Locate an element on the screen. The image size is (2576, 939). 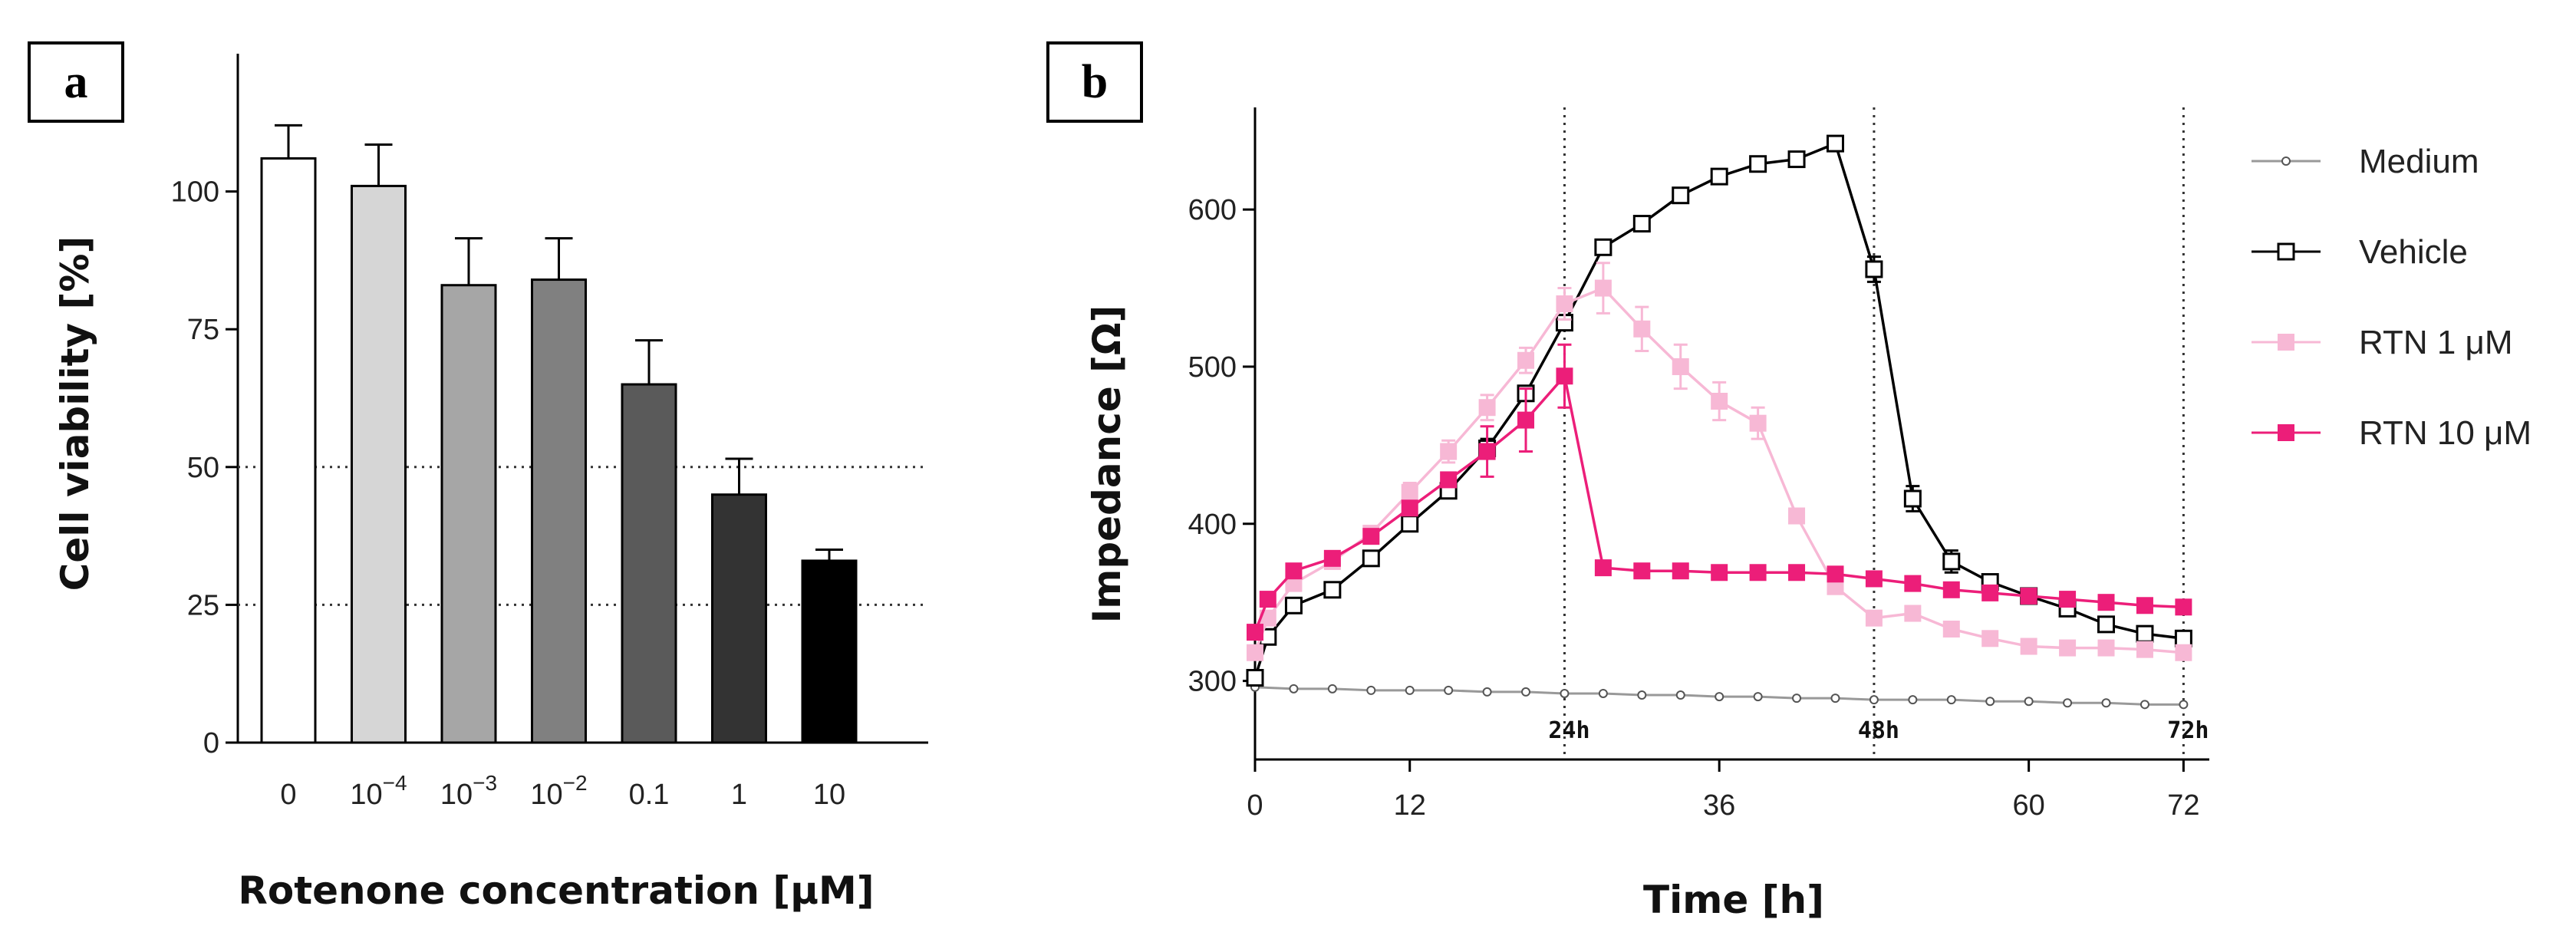
legend-label: Medium is located at coordinates (2419, 161).